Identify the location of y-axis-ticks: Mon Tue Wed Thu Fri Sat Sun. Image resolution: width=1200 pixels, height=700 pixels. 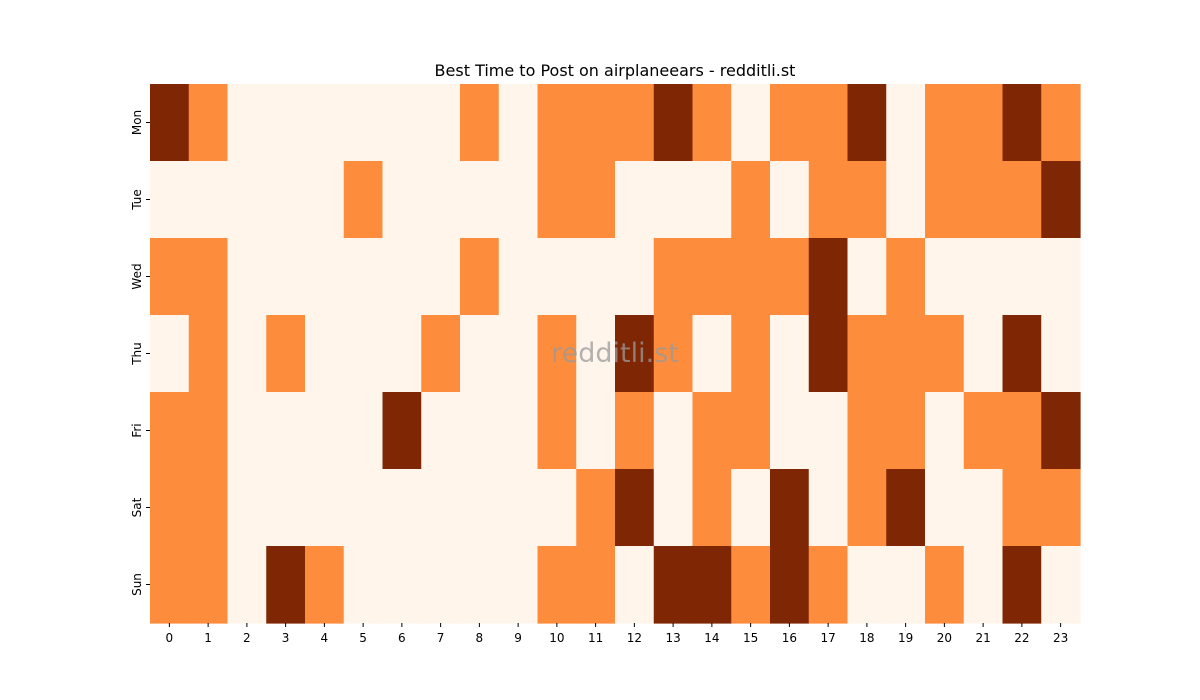
(140, 353).